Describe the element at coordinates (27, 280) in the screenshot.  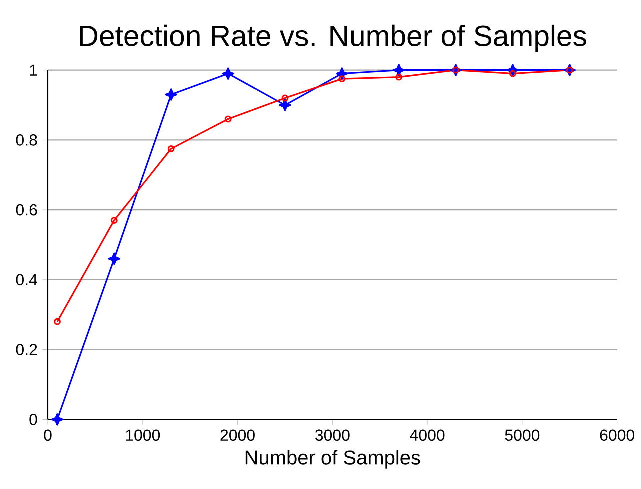
I see `y-tick-label: 0.4` at that location.